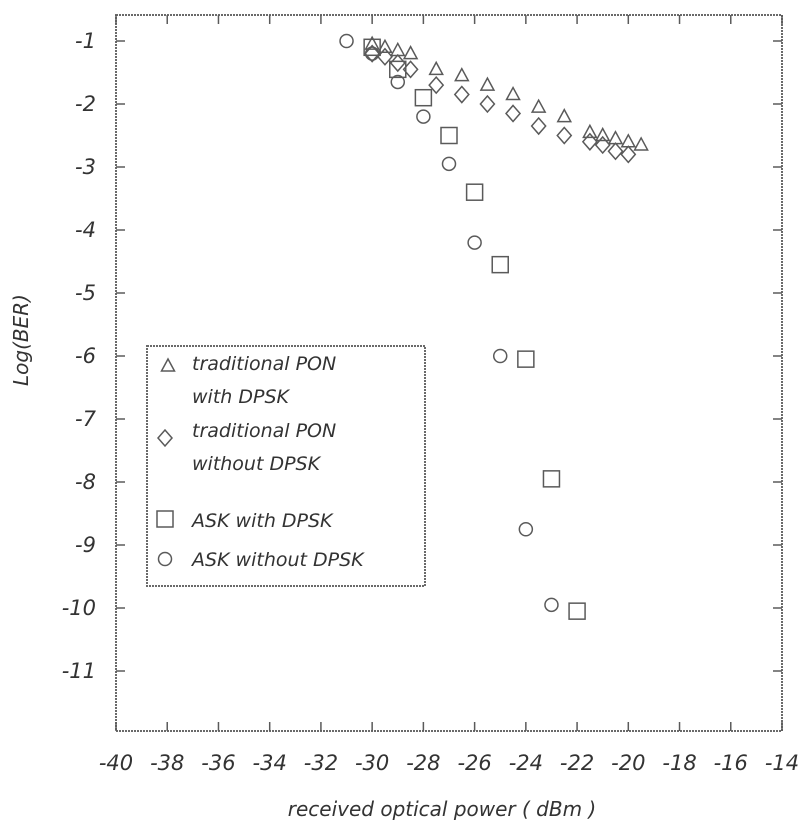 The width and height of the screenshot is (808, 829). Describe the element at coordinates (165, 519) in the screenshot. I see `legend-square-icon` at that location.